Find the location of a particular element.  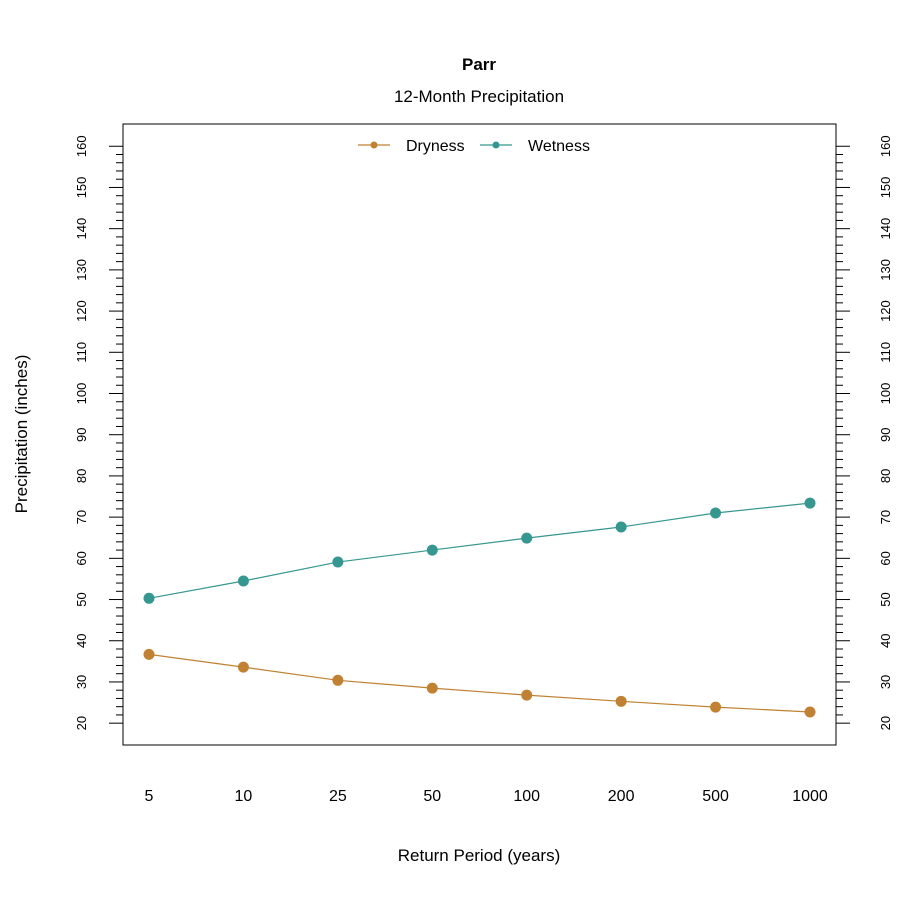

x-tick-label: 1000 is located at coordinates (810, 796).